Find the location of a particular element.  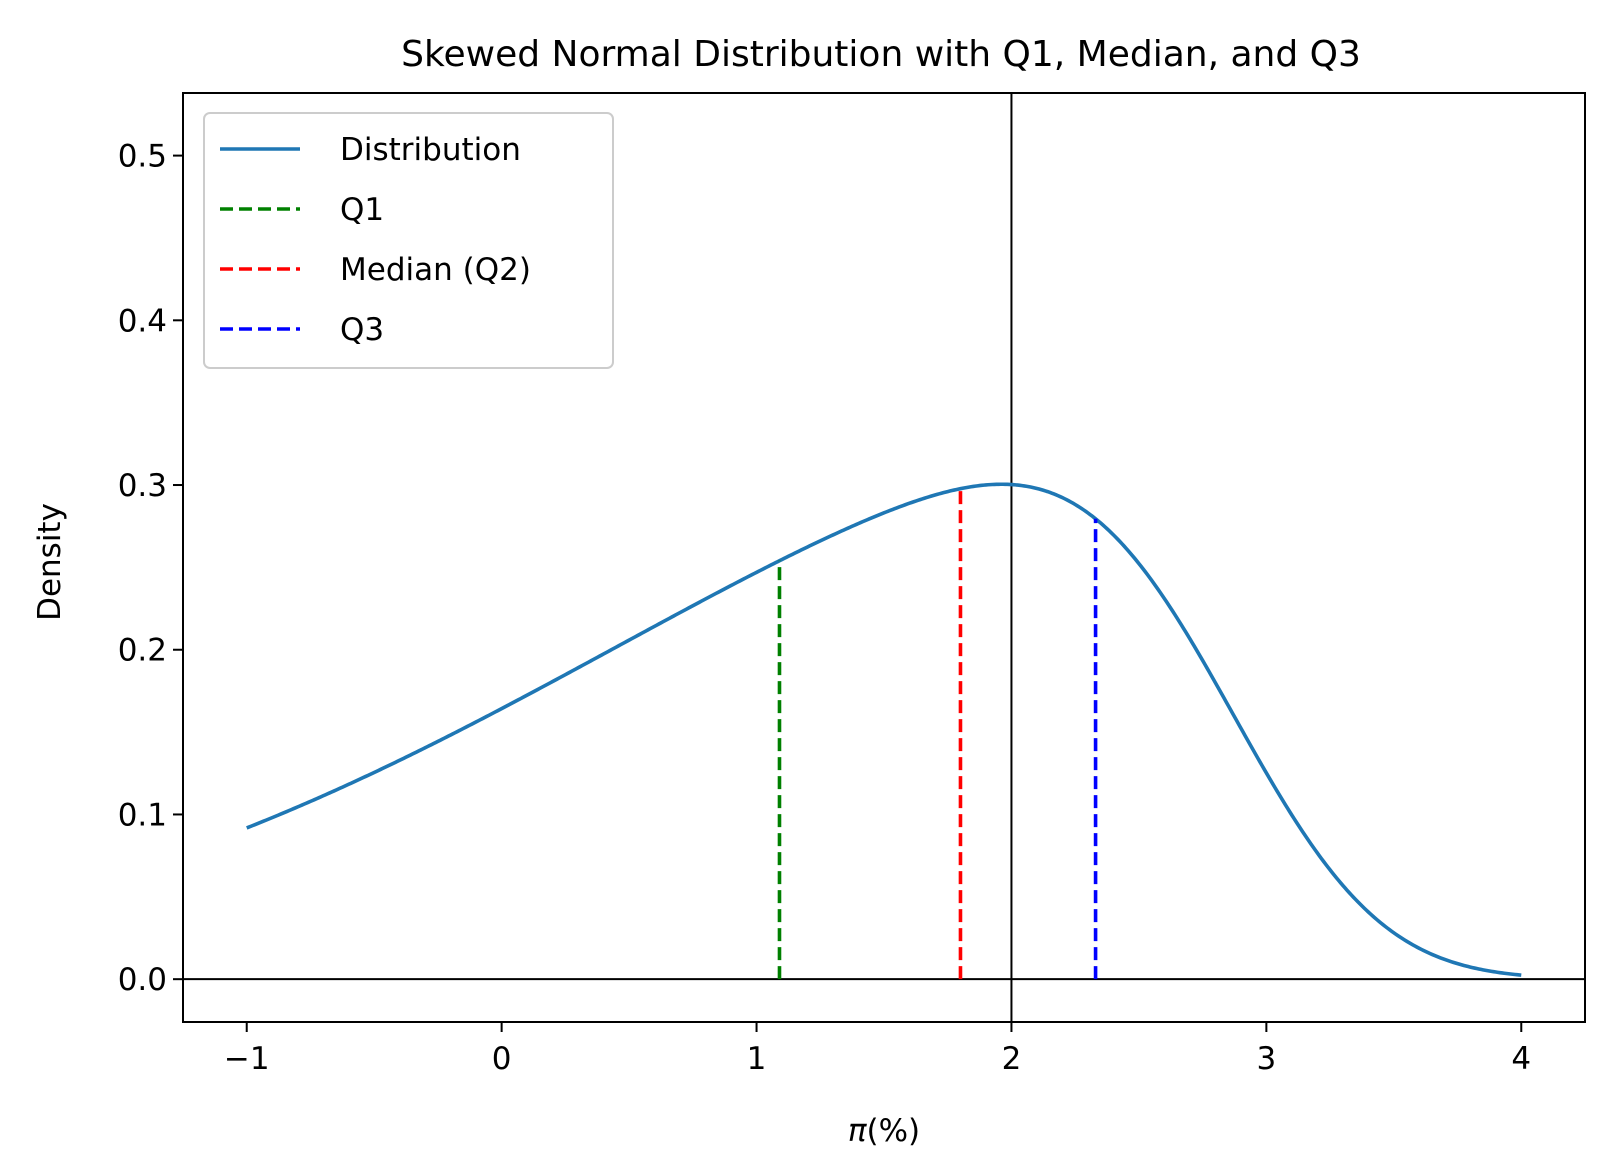

quartile-lines is located at coordinates (937, 734).